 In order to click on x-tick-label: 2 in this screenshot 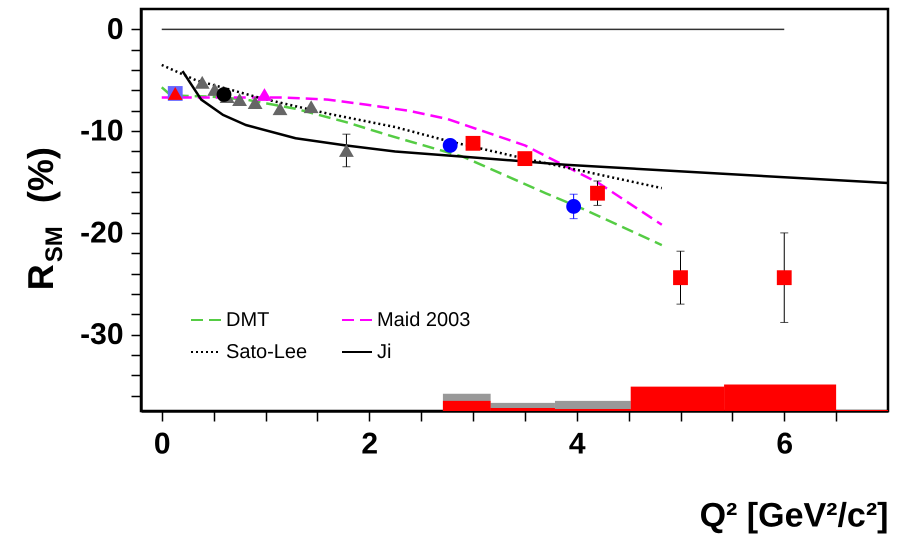, I will do `click(369, 444)`.